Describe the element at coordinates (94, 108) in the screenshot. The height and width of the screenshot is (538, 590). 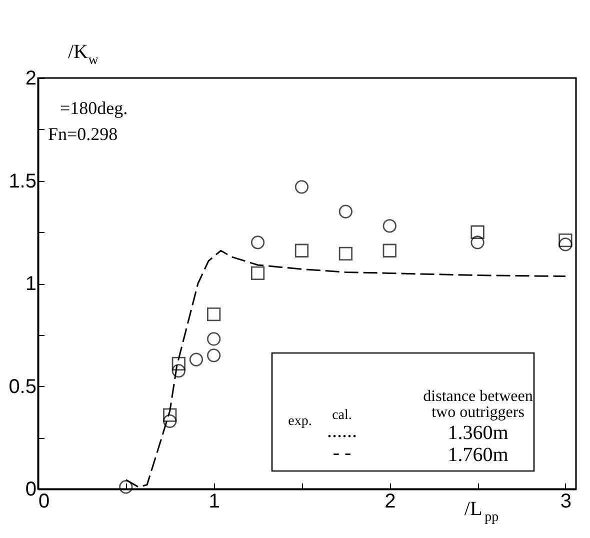
I see `annotation: =180deg.` at that location.